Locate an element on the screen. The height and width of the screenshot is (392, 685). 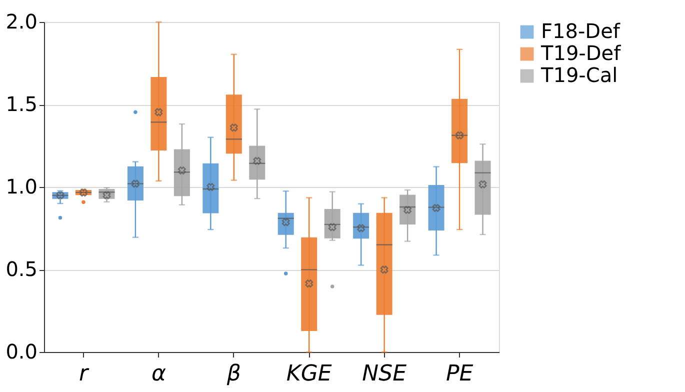
x-tick-label: KGE is located at coordinates (309, 374).